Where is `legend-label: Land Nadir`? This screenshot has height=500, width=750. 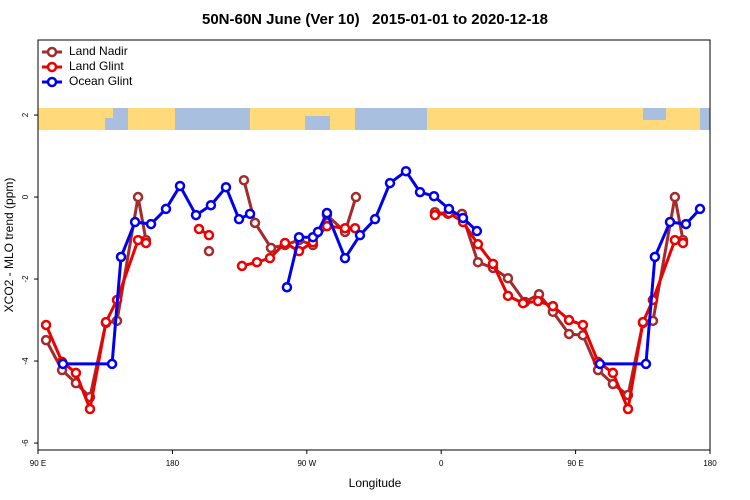 legend-label: Land Nadir is located at coordinates (98, 51).